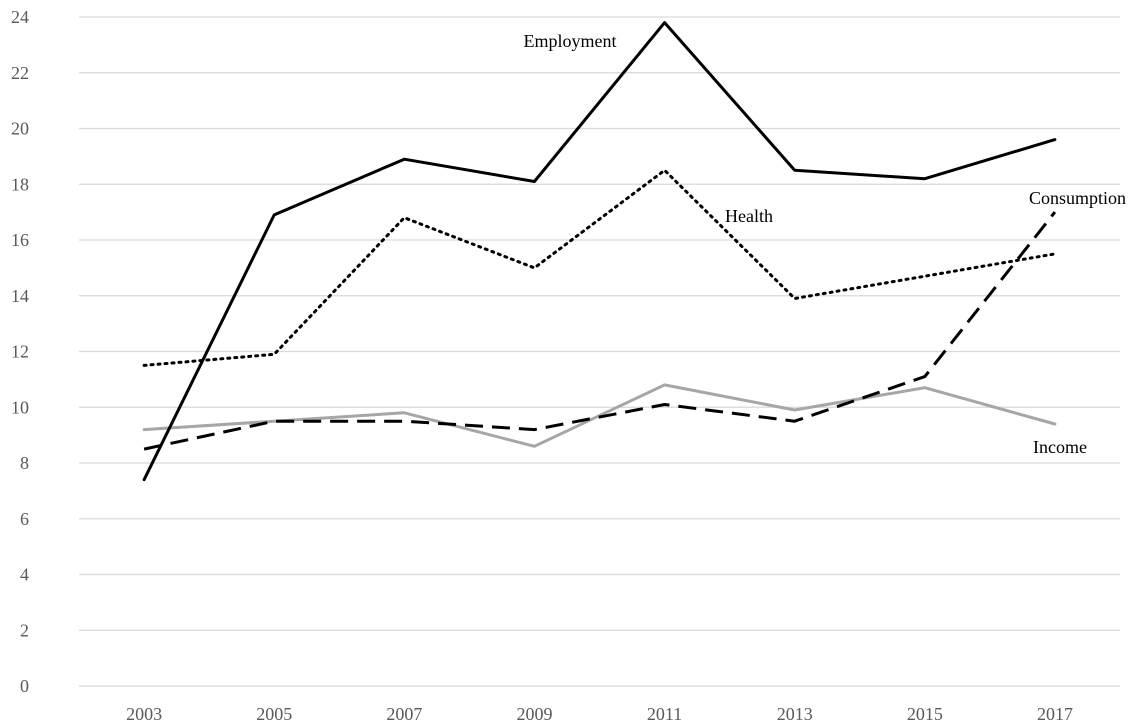 The image size is (1133, 726). What do you see at coordinates (20, 407) in the screenshot?
I see `y-tick-label: 10` at bounding box center [20, 407].